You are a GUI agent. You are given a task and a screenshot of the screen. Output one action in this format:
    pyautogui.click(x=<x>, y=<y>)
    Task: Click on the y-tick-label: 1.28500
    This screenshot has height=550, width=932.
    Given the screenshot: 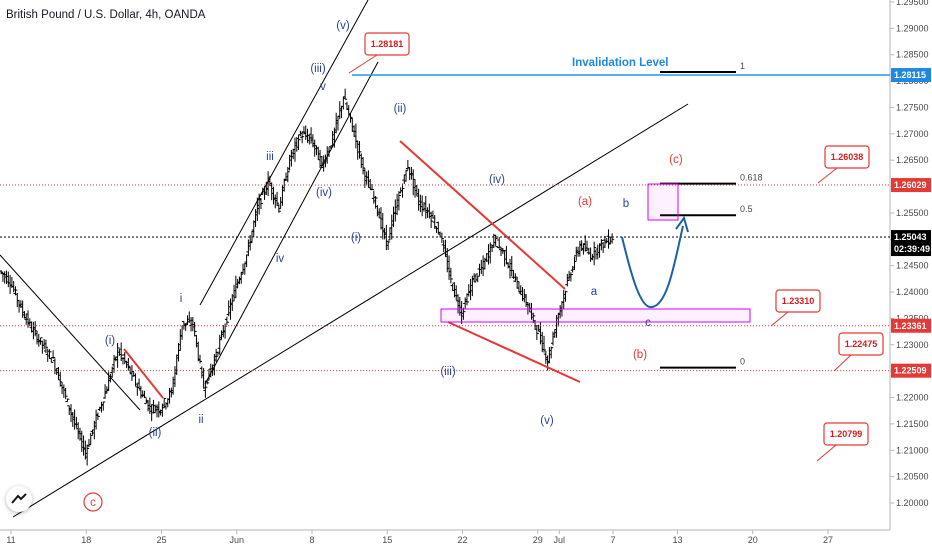 What is the action you would take?
    pyautogui.click(x=912, y=55)
    